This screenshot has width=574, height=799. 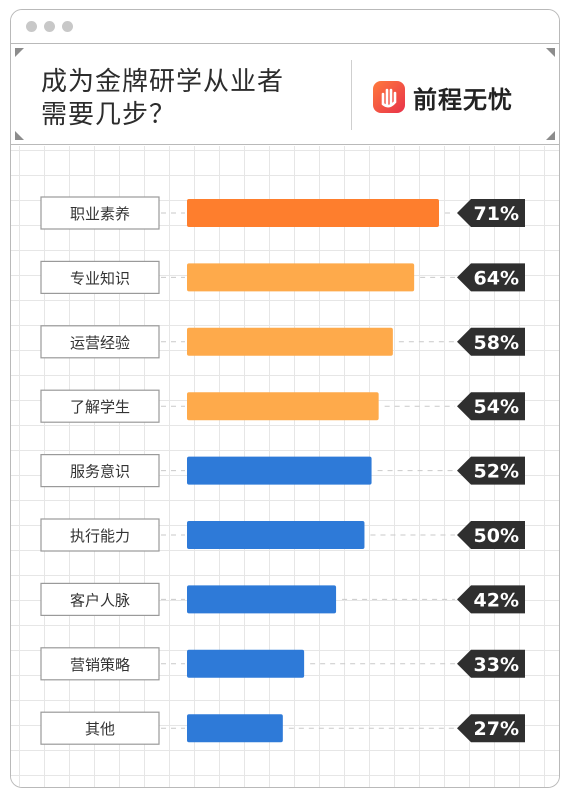 I want to click on corner-tr-icon, so click(x=550, y=52).